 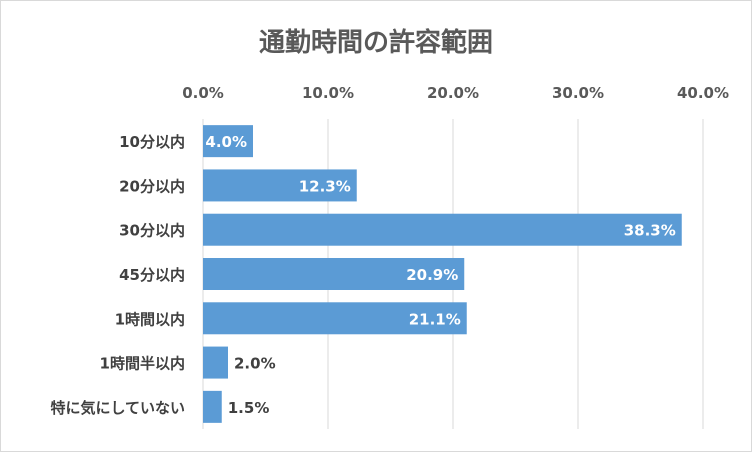 What do you see at coordinates (325, 186) in the screenshot?
I see `data-label: 12.3%` at bounding box center [325, 186].